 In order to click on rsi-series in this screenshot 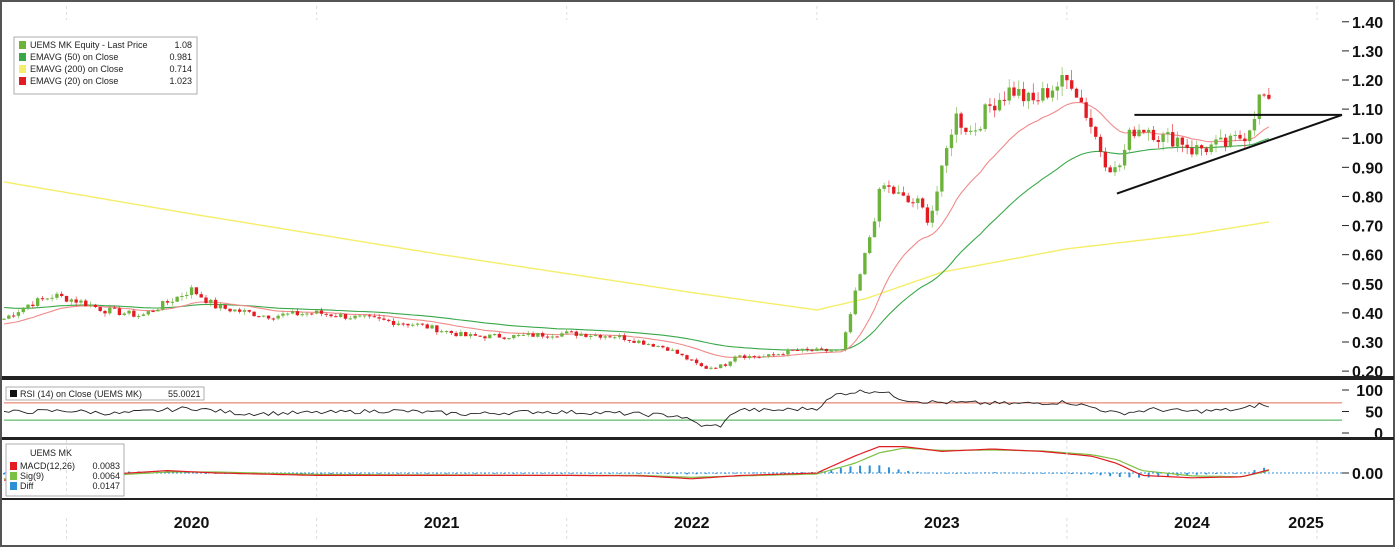, I will do `click(672, 408)`.